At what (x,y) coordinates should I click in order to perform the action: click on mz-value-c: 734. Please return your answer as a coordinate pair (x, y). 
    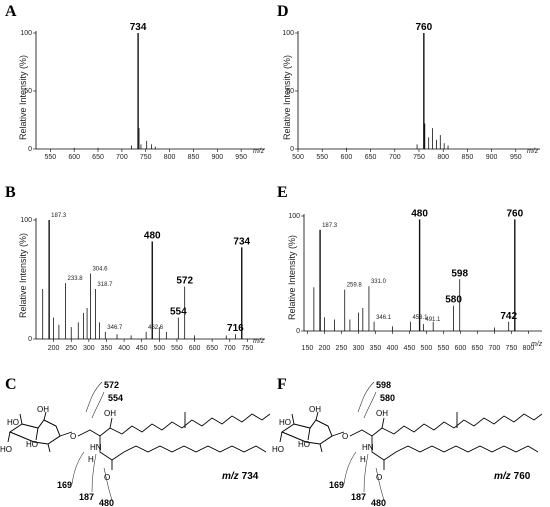
    Looking at the image, I should click on (250, 476).